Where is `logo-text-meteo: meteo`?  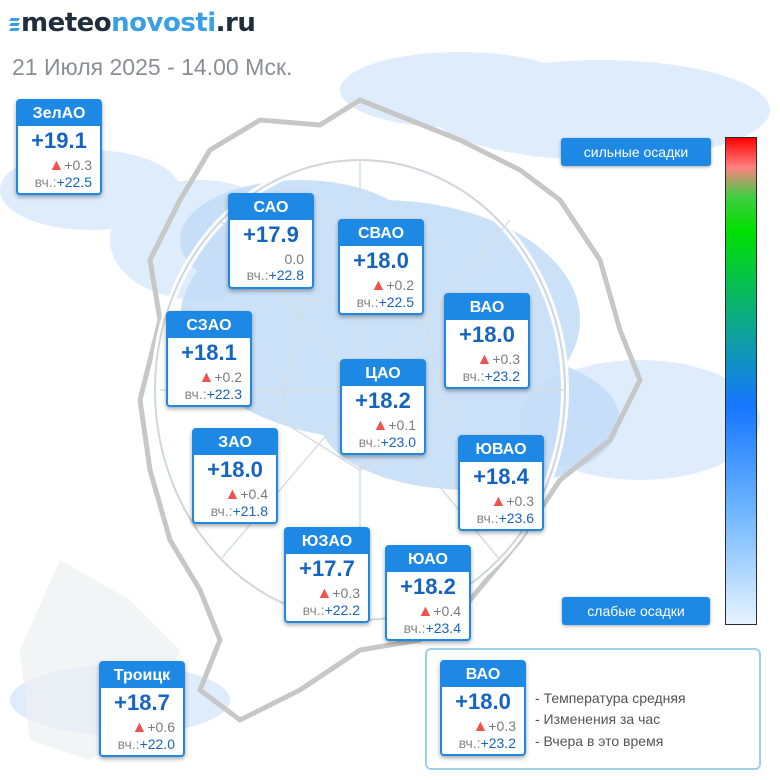 logo-text-meteo: meteo is located at coordinates (66, 23).